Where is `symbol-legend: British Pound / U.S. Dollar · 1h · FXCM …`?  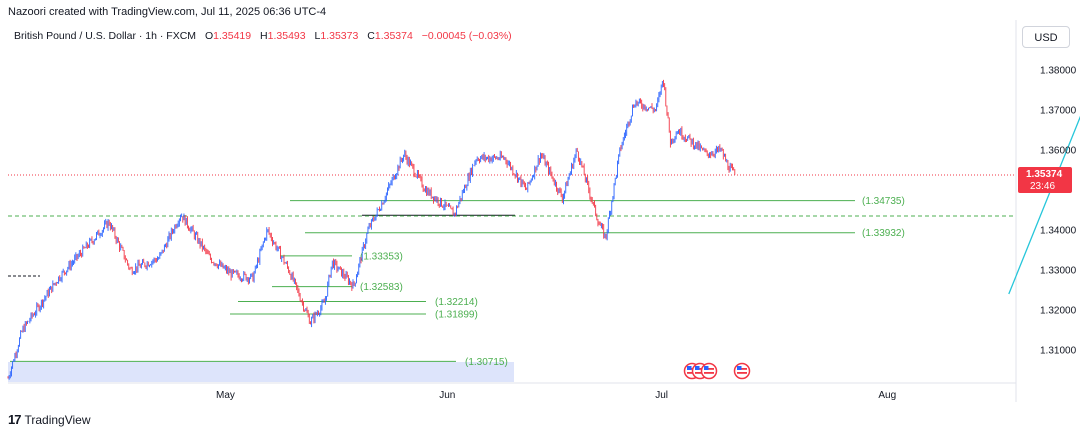
symbol-legend: British Pound / U.S. Dollar · 1h · FXCM … is located at coordinates (263, 36).